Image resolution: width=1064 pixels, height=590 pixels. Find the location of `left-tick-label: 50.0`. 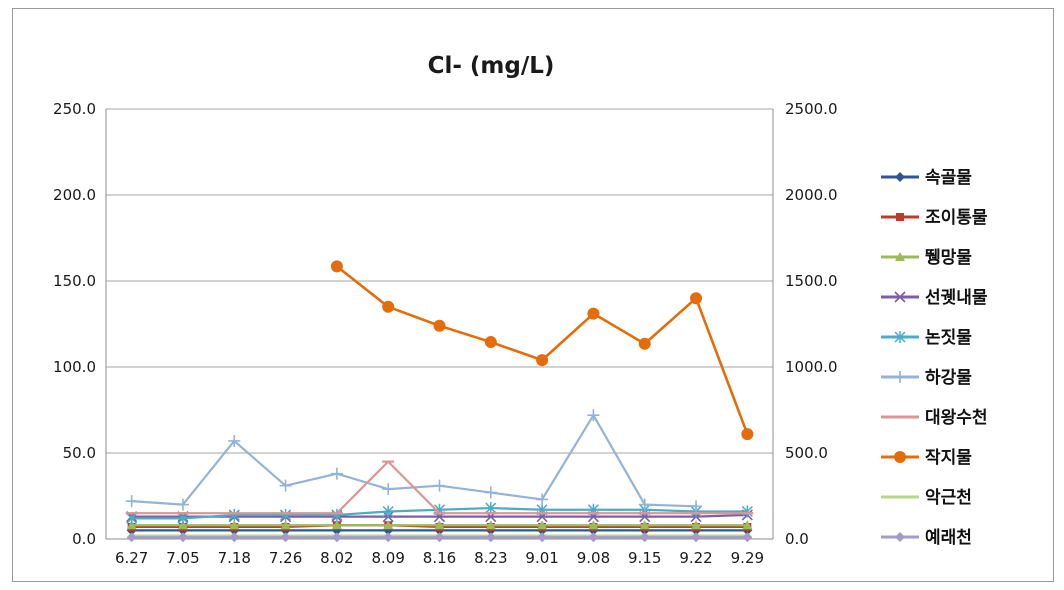

left-tick-label: 50.0 is located at coordinates (79, 453).